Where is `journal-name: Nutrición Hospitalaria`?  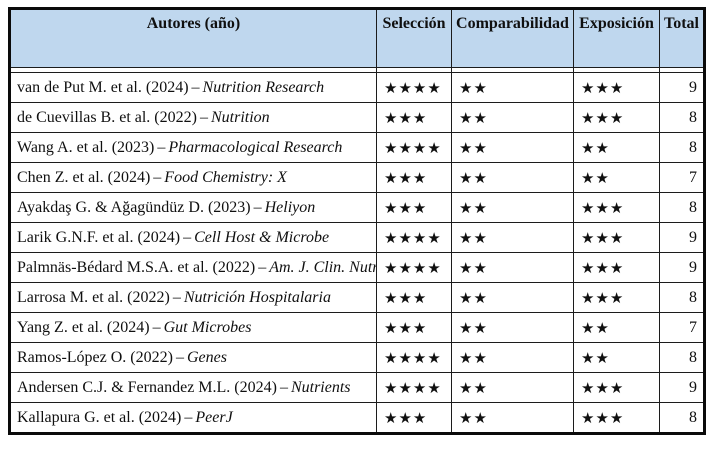
journal-name: Nutrición Hospitalaria is located at coordinates (257, 297).